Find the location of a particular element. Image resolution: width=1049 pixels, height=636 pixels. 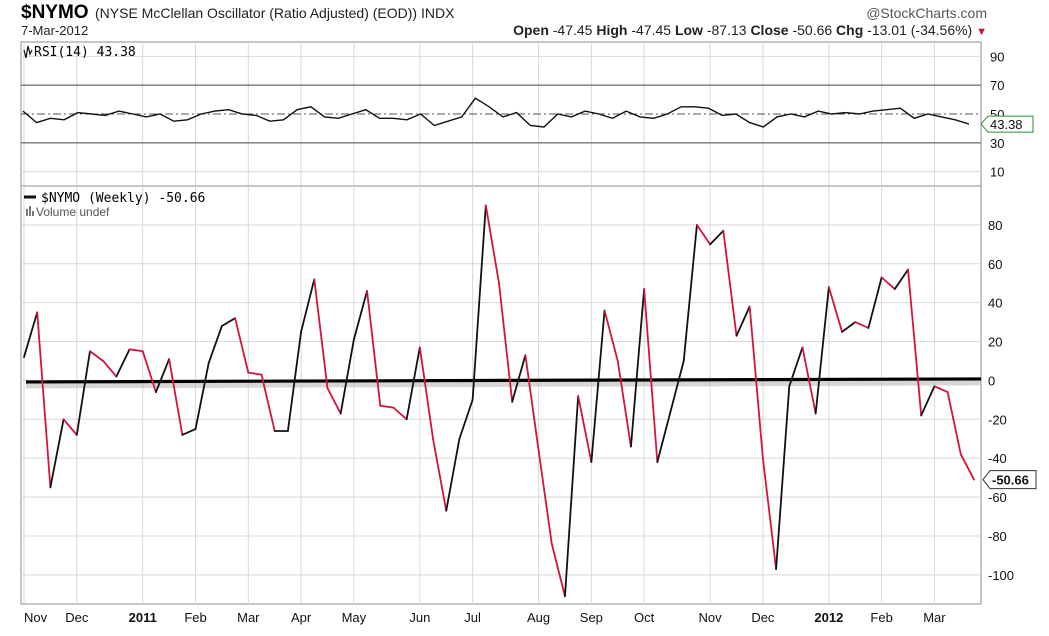

exchange-text: INDX is located at coordinates (437, 13).